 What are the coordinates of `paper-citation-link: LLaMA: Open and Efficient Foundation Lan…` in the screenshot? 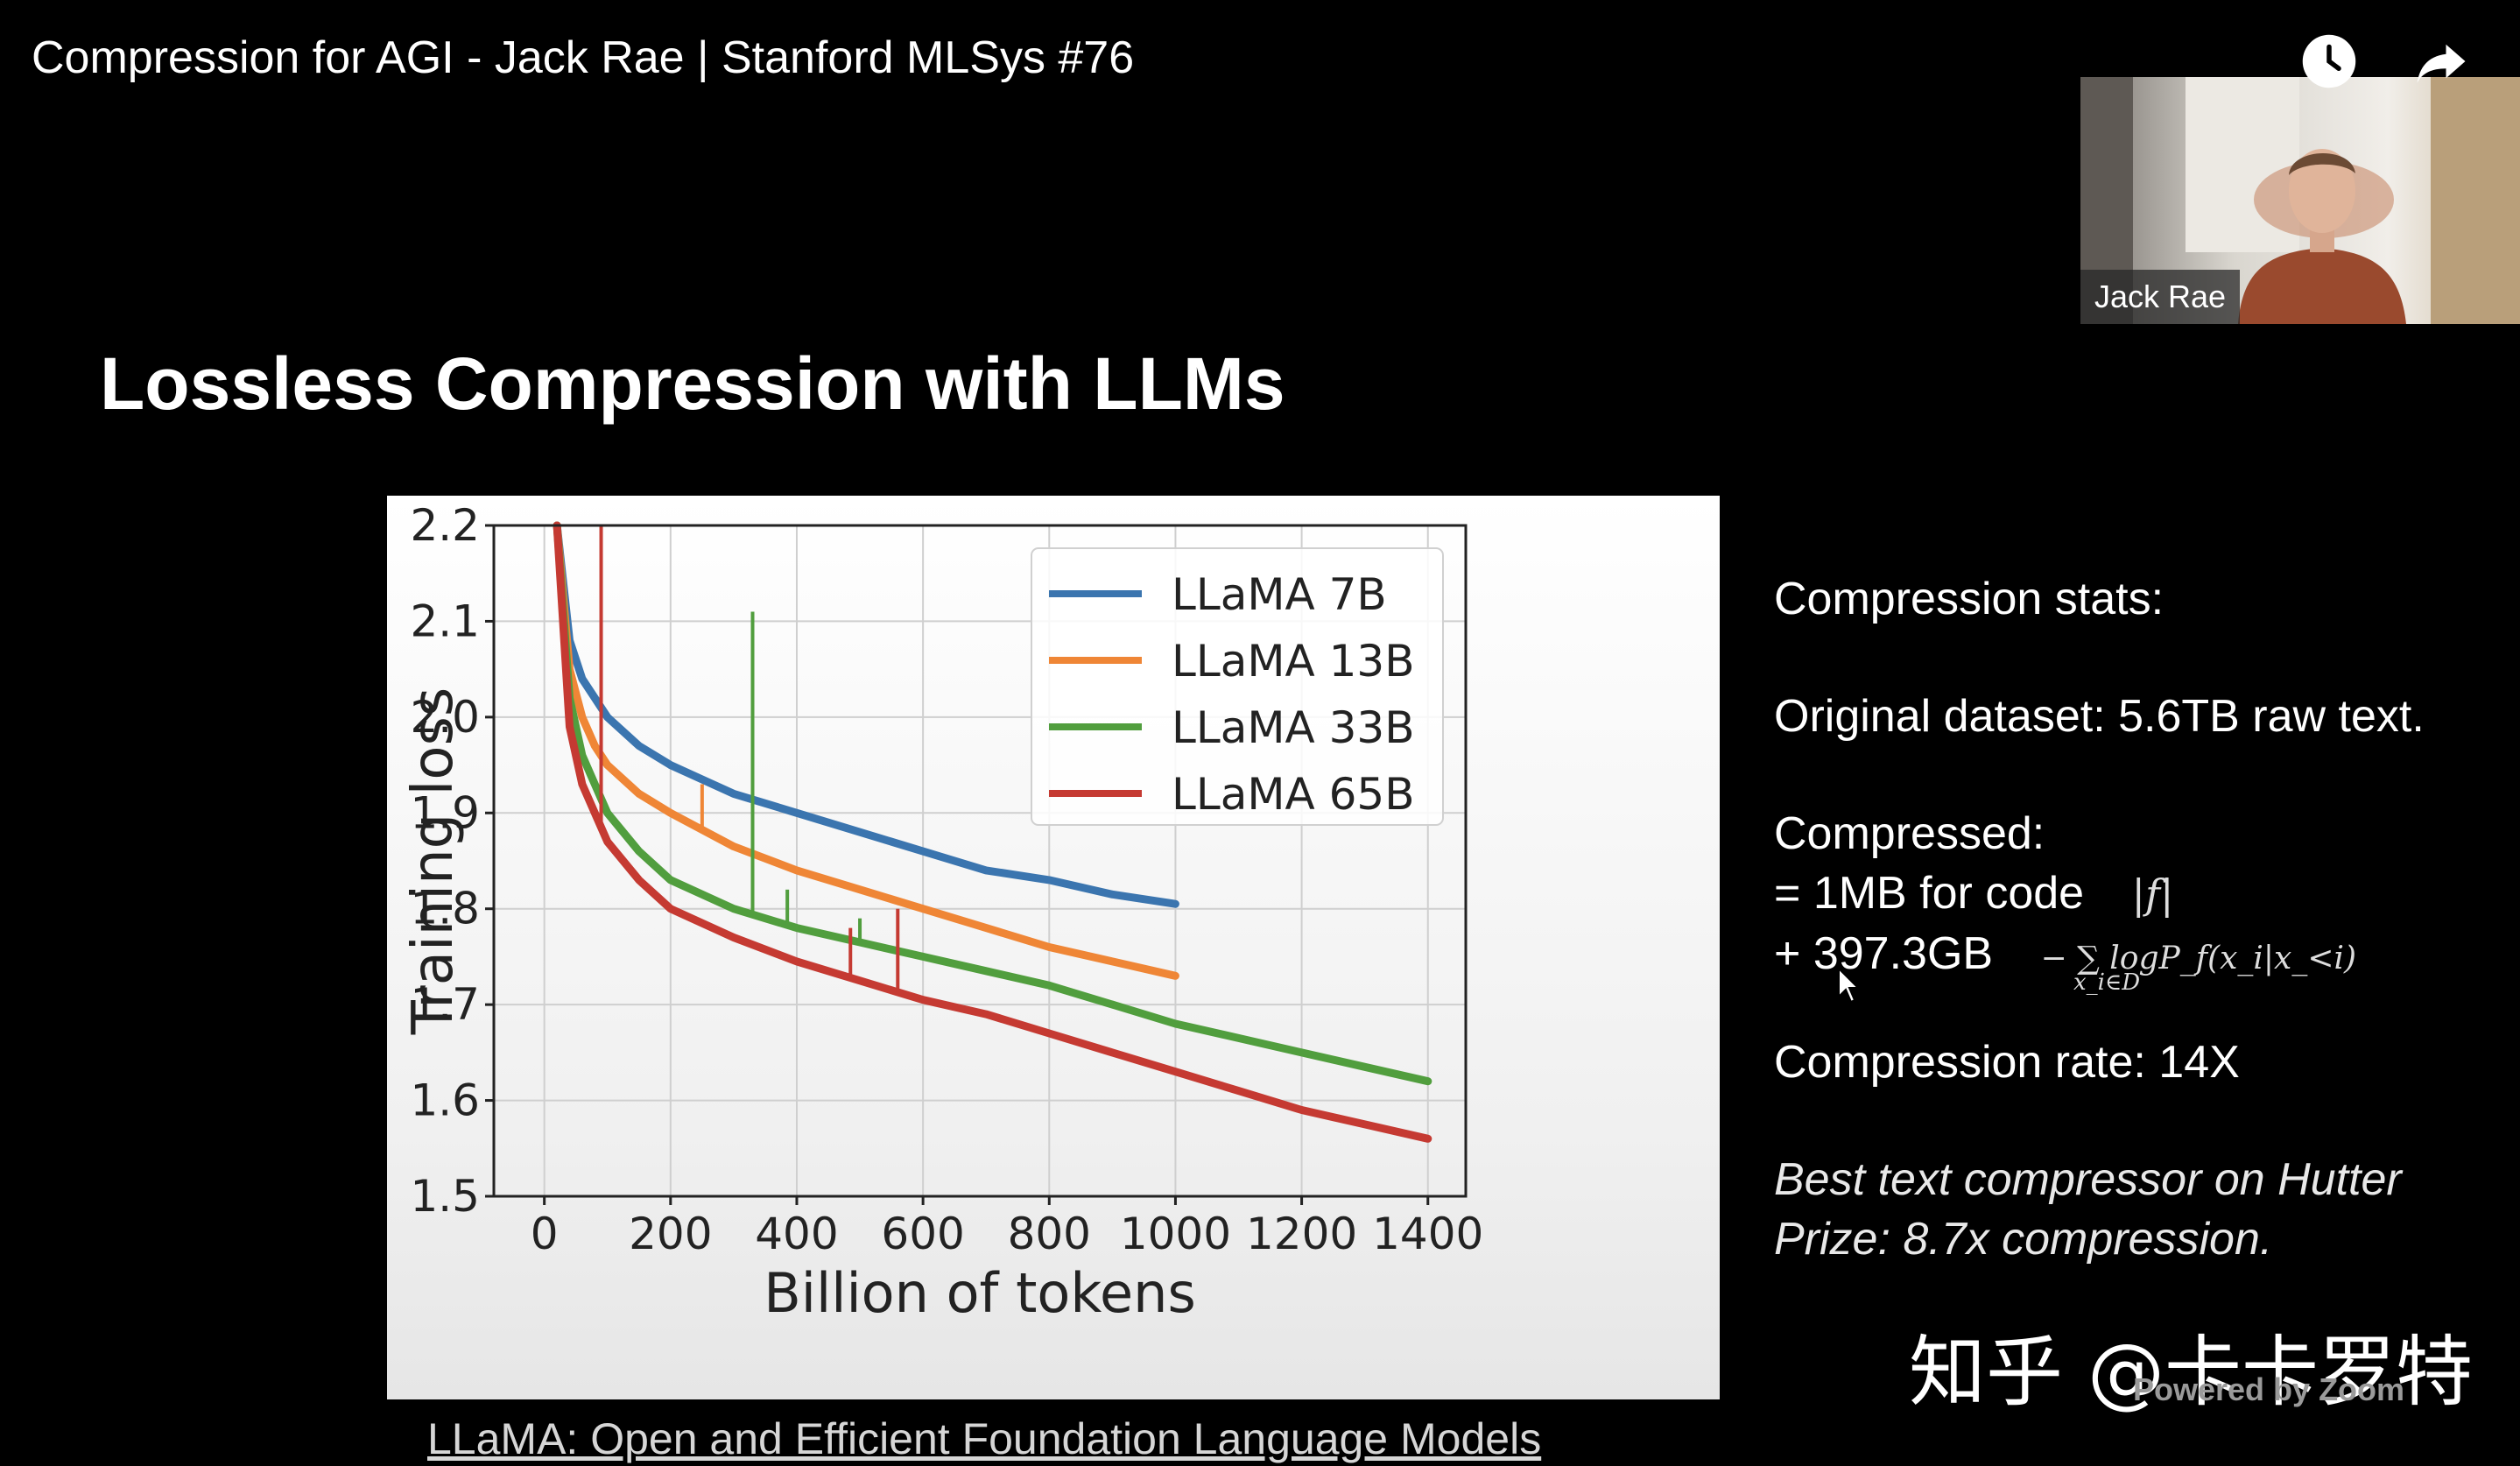 It's located at (984, 1438).